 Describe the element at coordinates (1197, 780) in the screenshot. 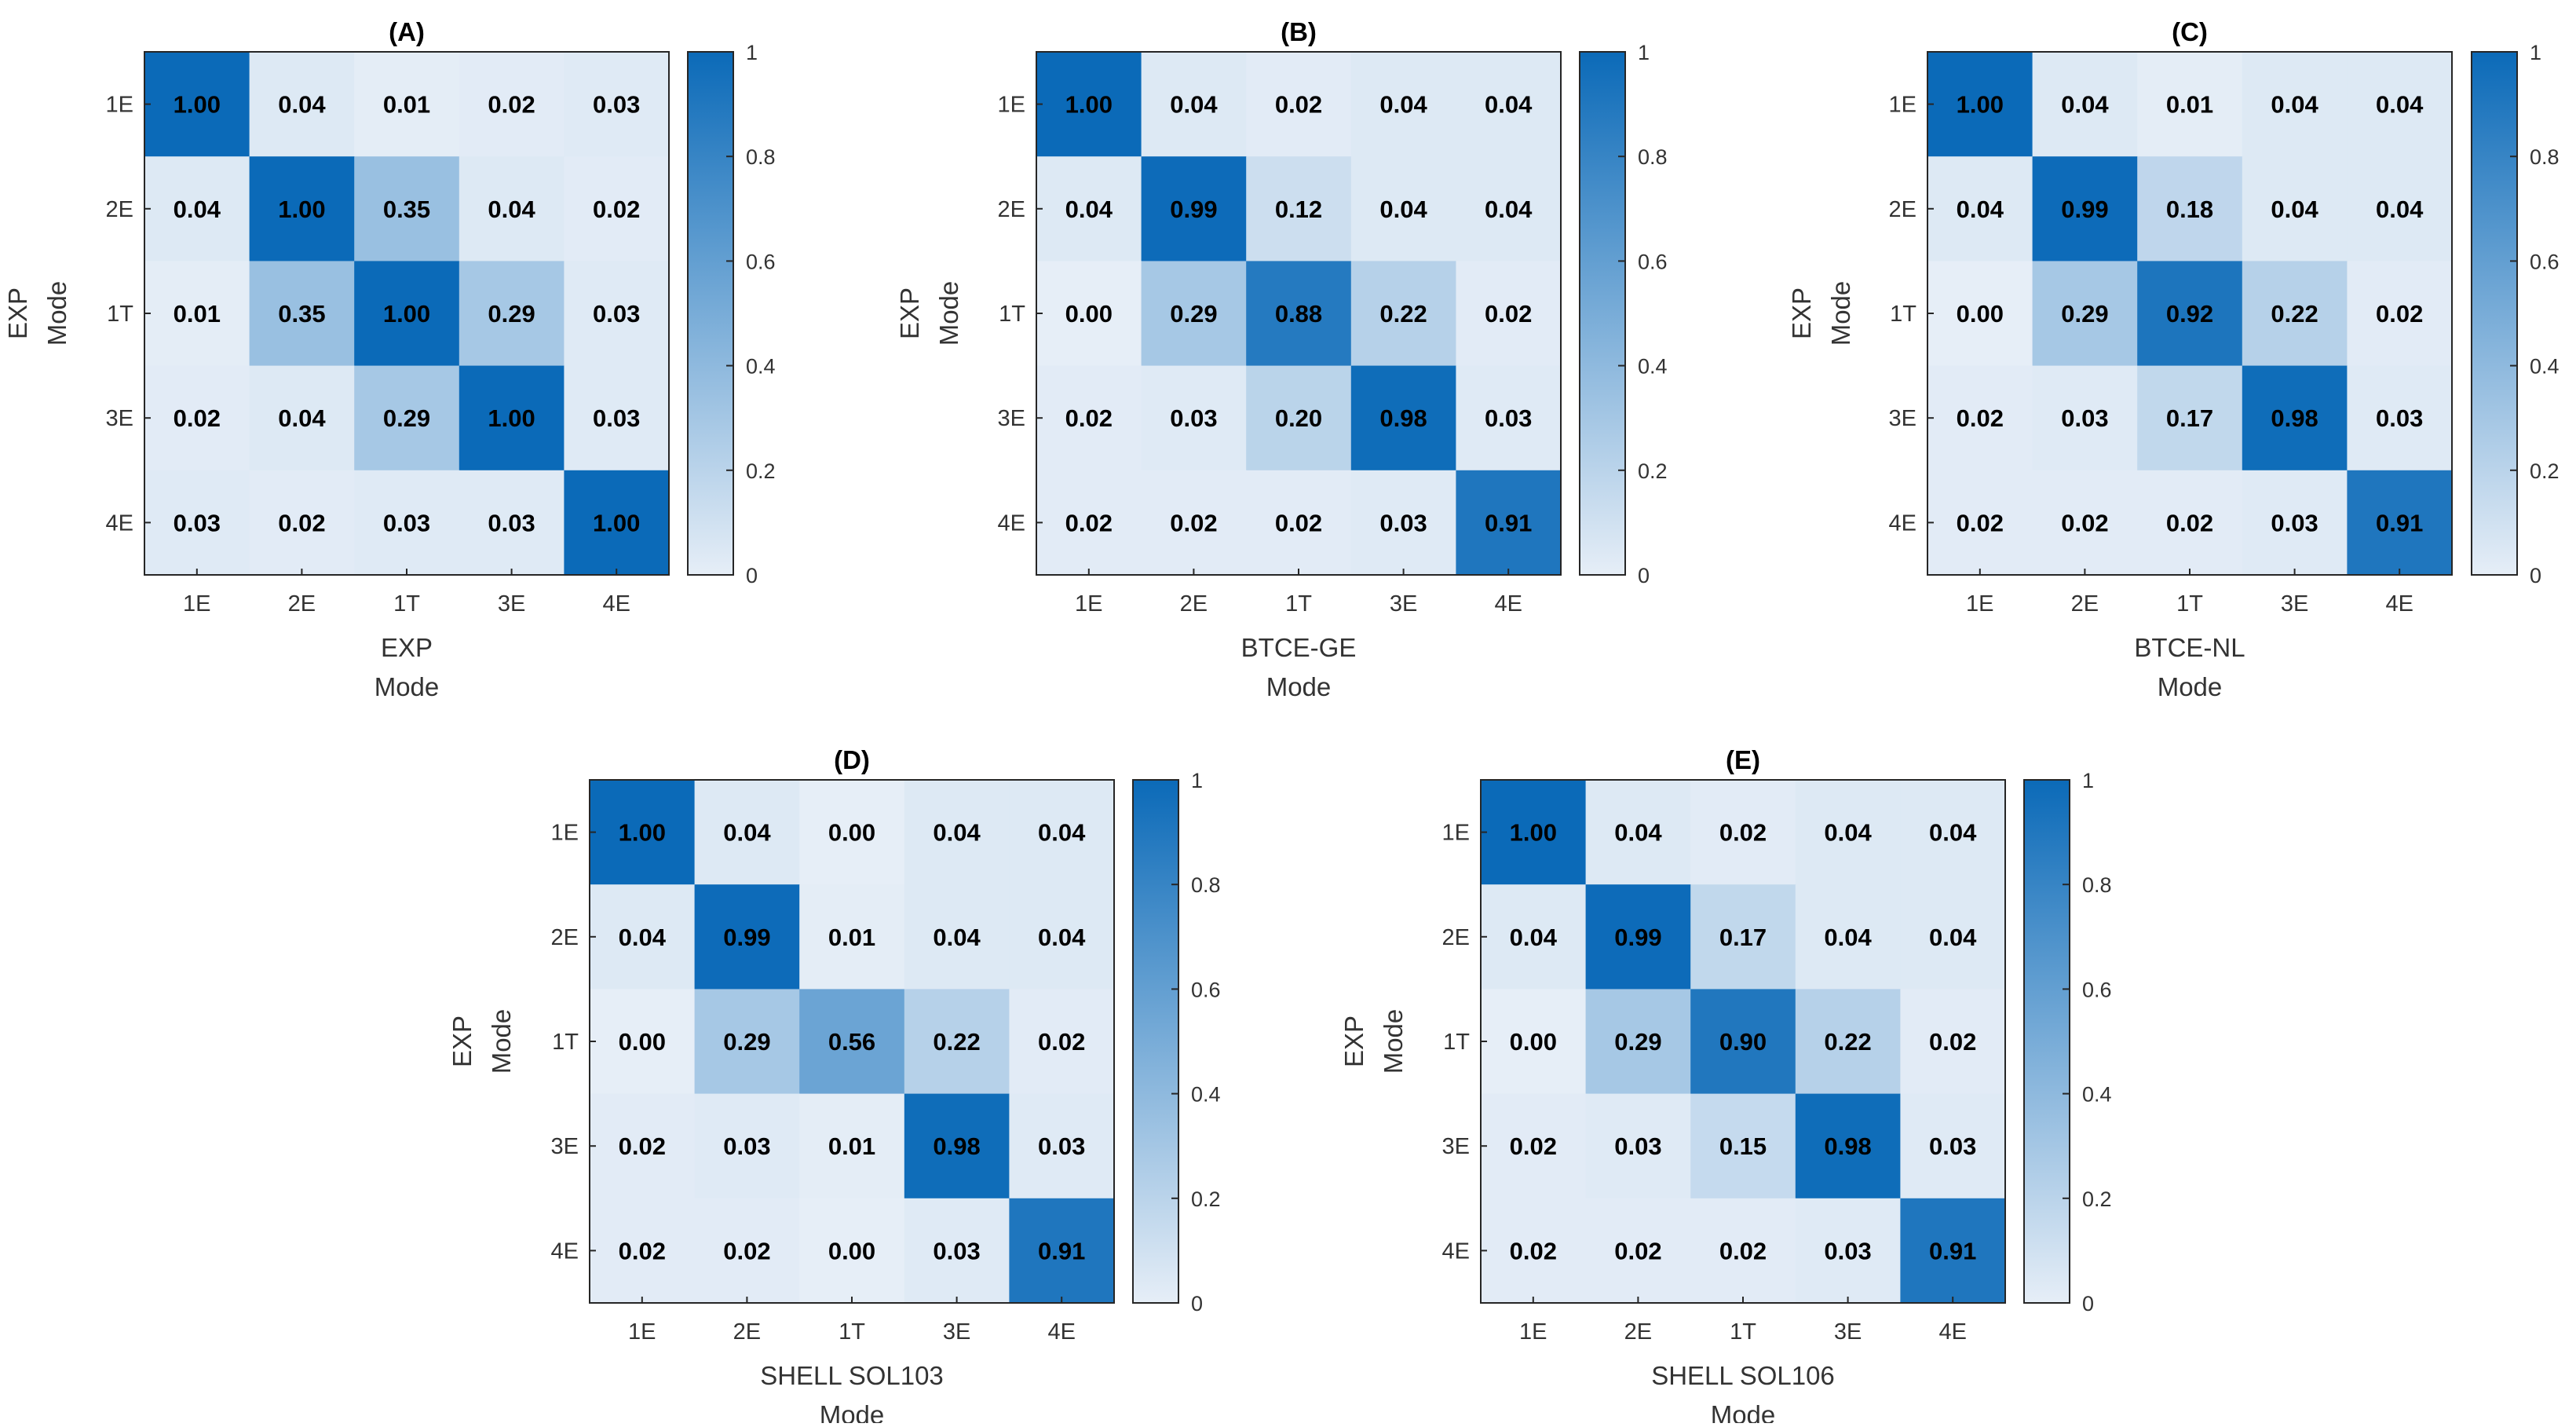

I see `colorbar-tick-label: 1` at that location.